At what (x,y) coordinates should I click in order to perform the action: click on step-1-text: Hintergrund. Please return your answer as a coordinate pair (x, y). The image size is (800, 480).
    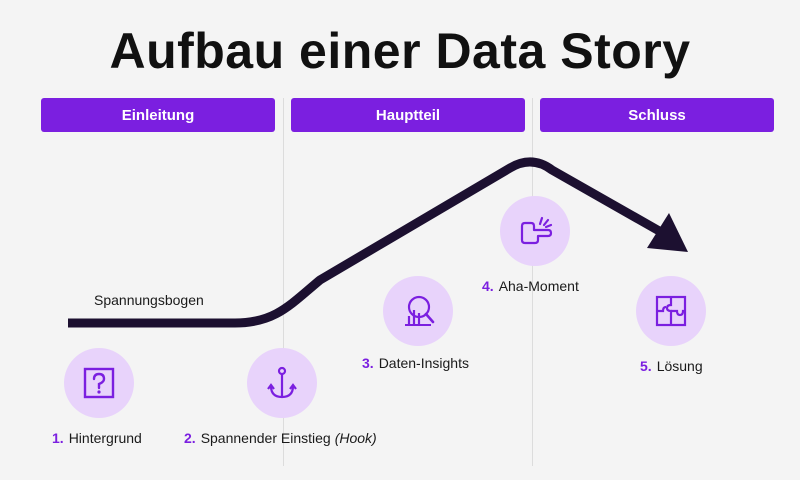
    Looking at the image, I should click on (105, 438).